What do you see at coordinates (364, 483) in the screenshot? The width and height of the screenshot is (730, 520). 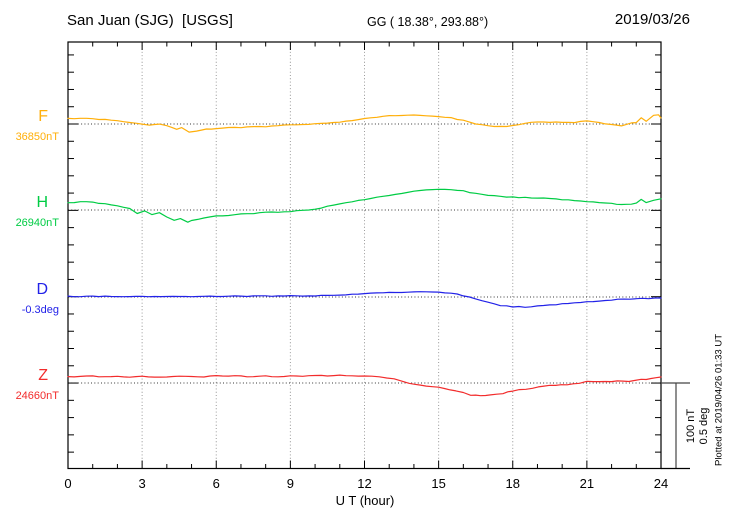 I see `x-tick-label-12: 12` at bounding box center [364, 483].